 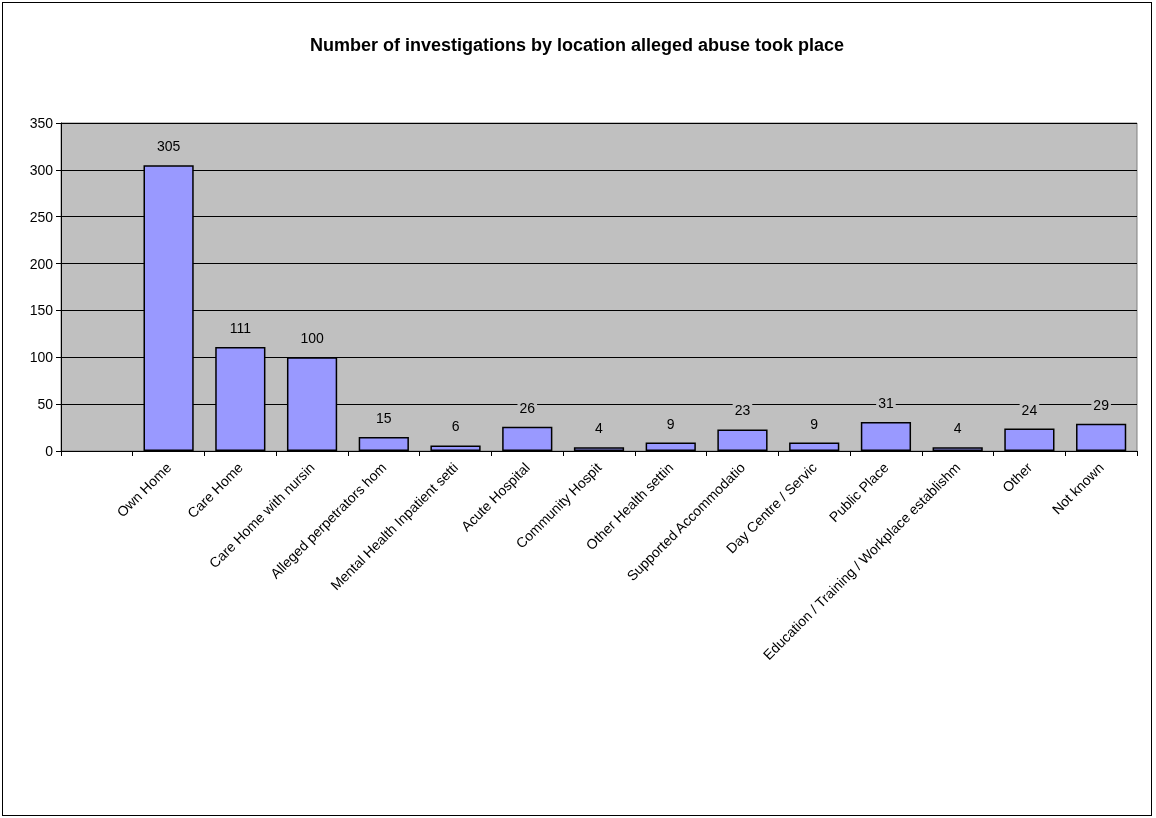 I want to click on data-label: 23, so click(x=742, y=410).